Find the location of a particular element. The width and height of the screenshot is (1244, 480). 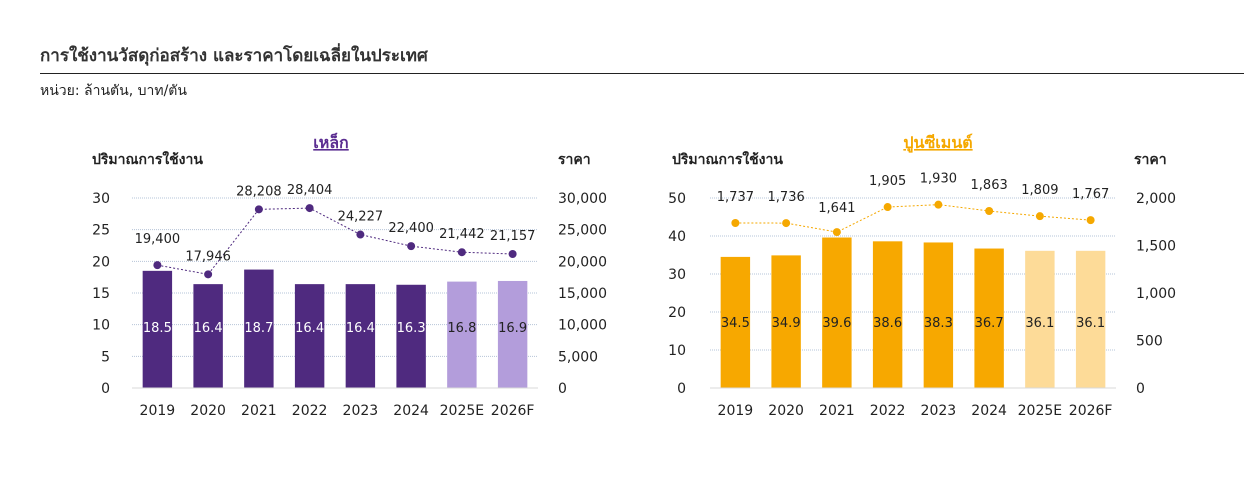

steel-y2-tick-label: 0 is located at coordinates (562, 389).